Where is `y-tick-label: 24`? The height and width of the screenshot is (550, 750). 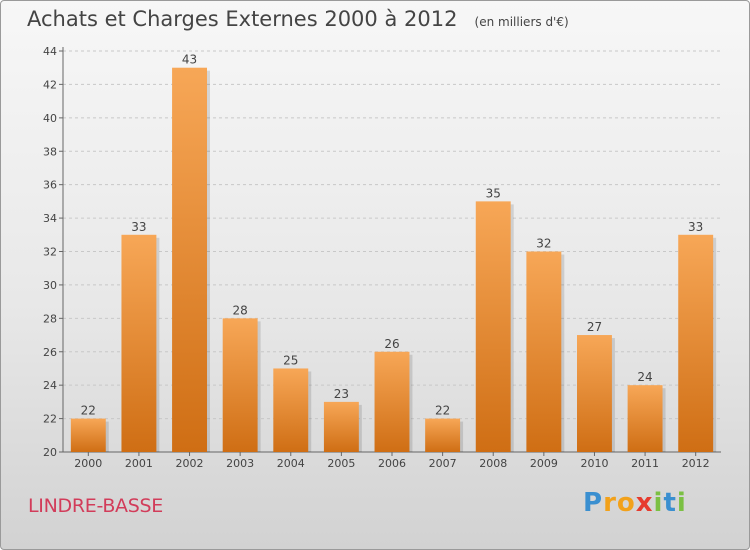
y-tick-label: 24 is located at coordinates (50, 385).